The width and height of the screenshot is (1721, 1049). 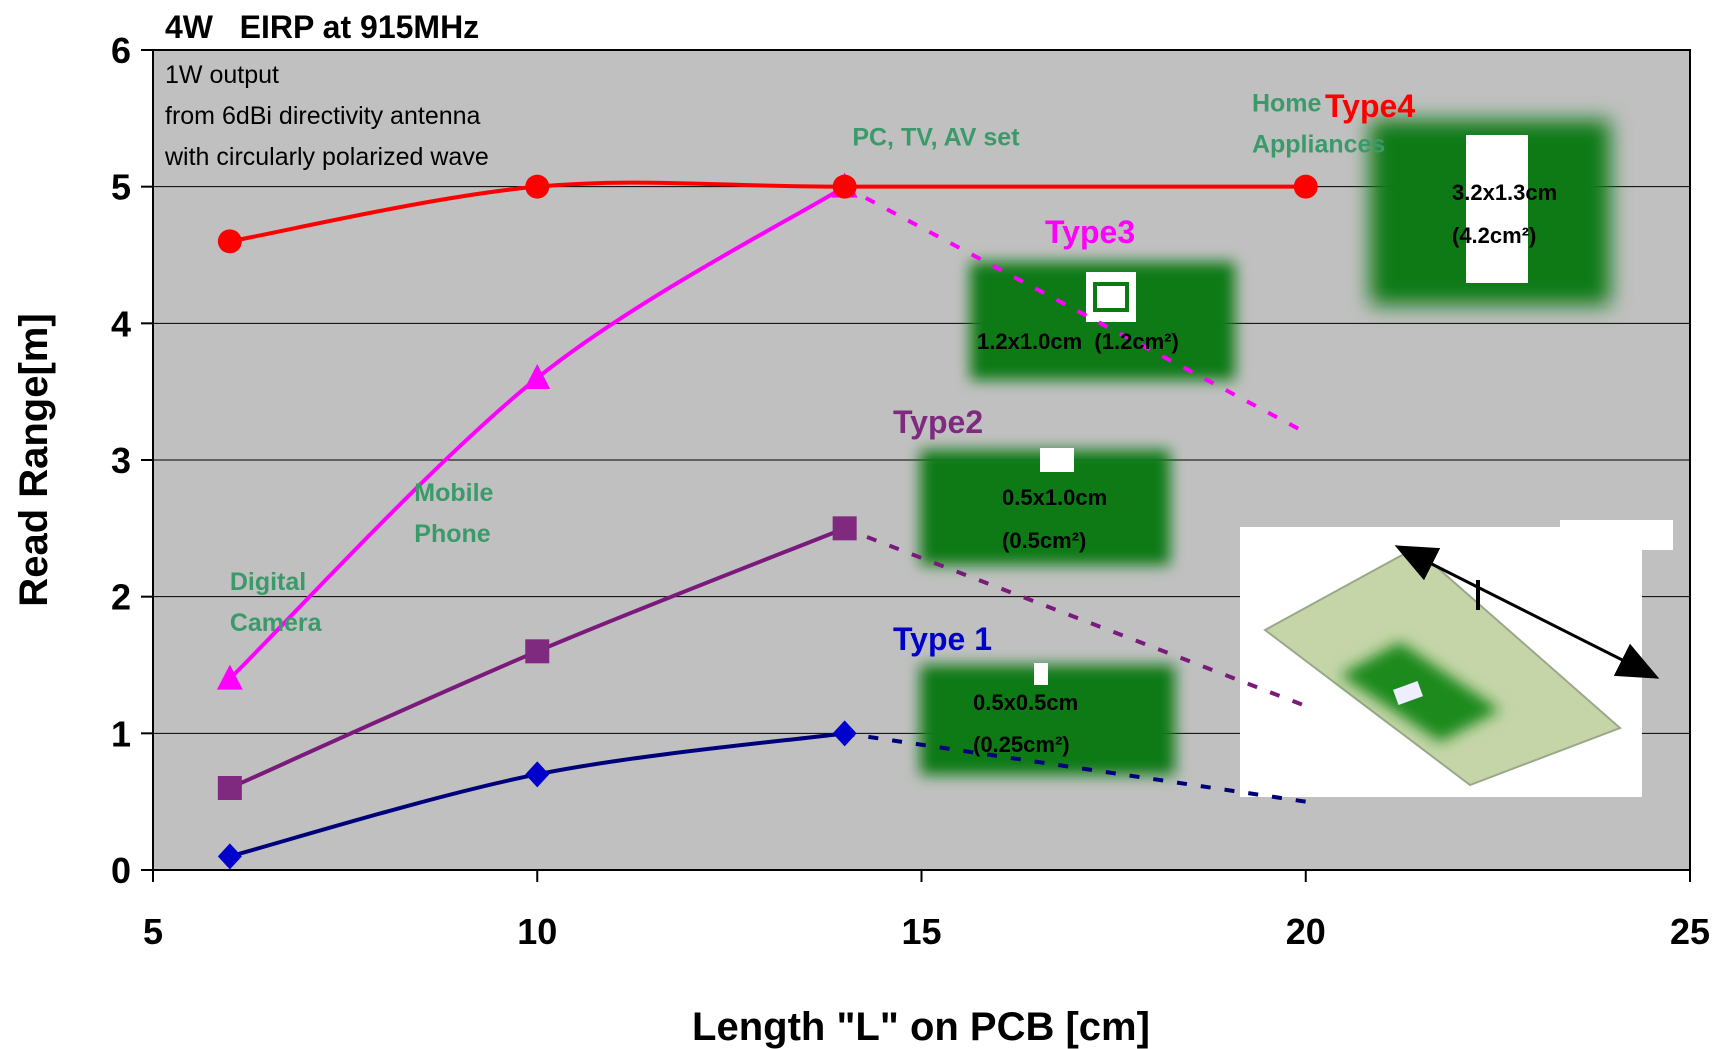 What do you see at coordinates (34, 459) in the screenshot?
I see `y-axis-title: Read Range[m]` at bounding box center [34, 459].